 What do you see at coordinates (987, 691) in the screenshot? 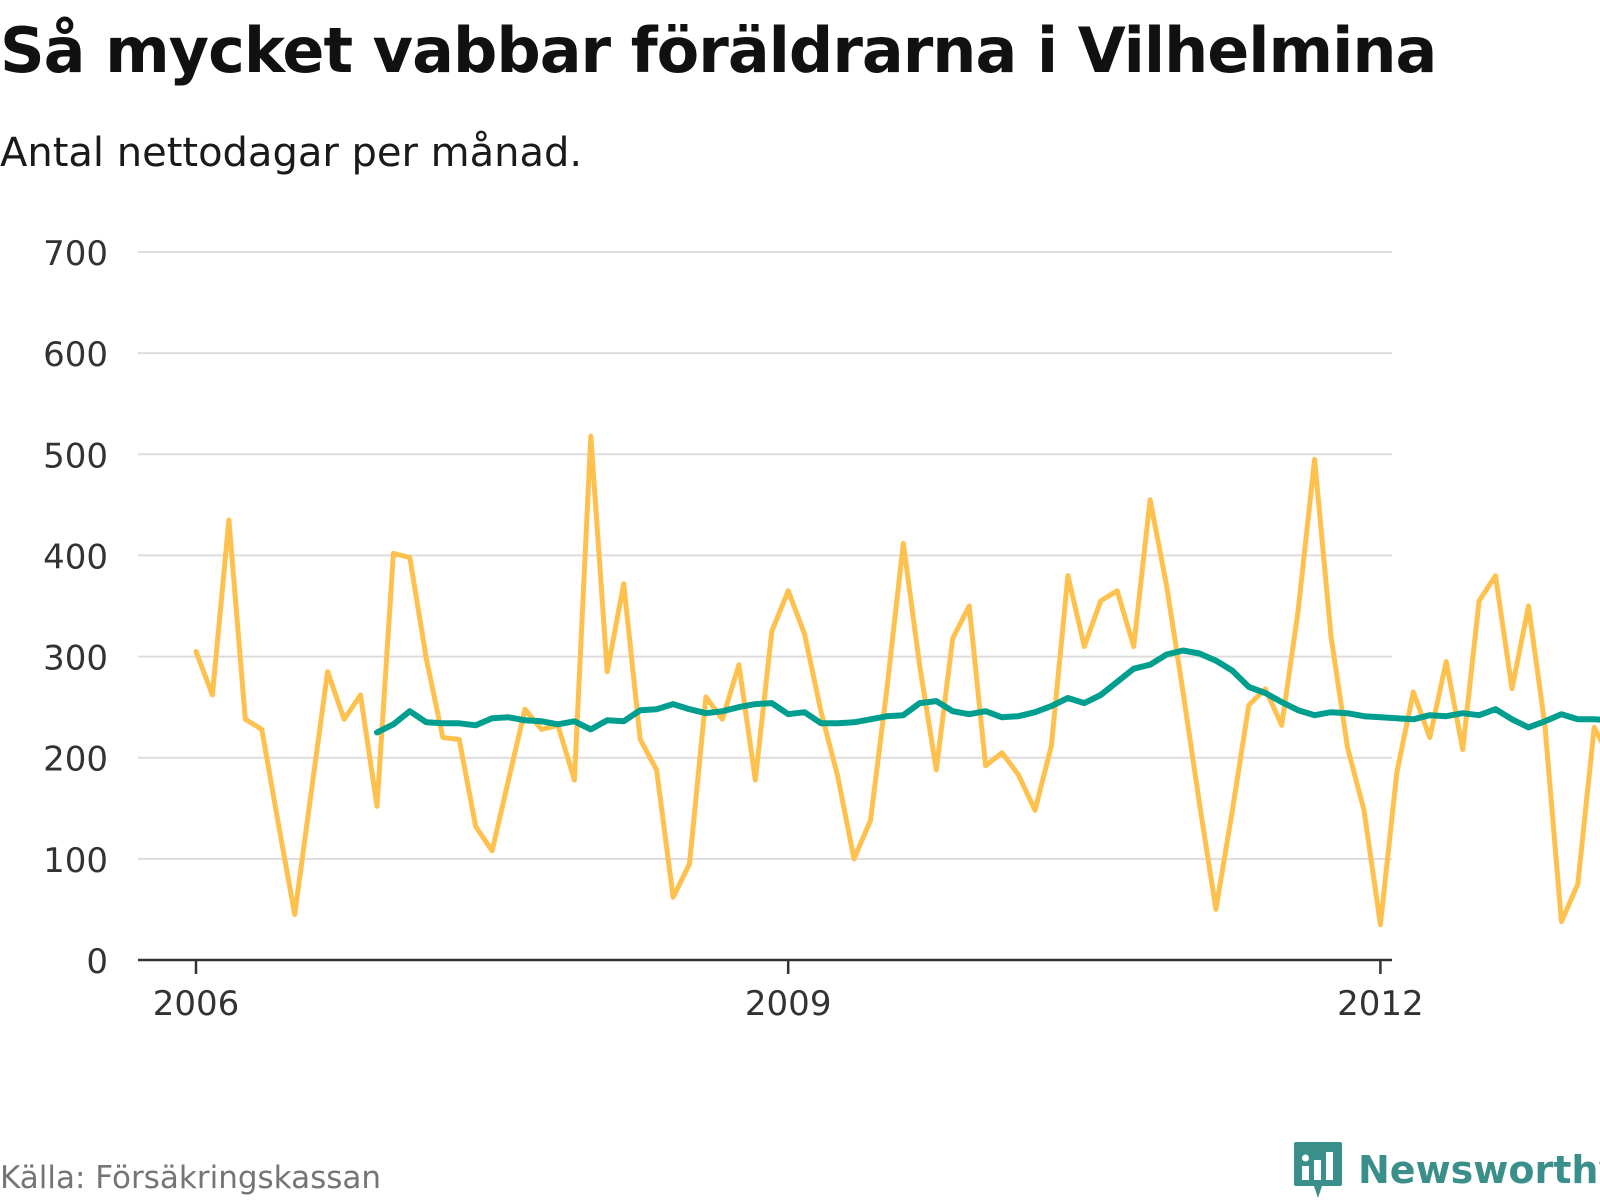
I see `series-line-trend` at bounding box center [987, 691].